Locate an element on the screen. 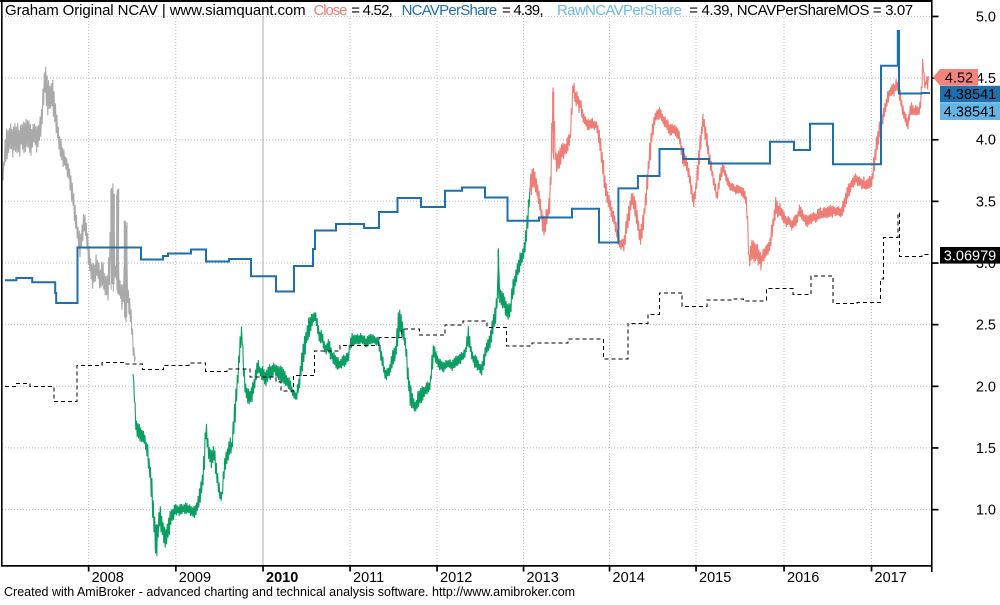 The image size is (1000, 605). svg-text: 4.5 is located at coordinates (986, 79).